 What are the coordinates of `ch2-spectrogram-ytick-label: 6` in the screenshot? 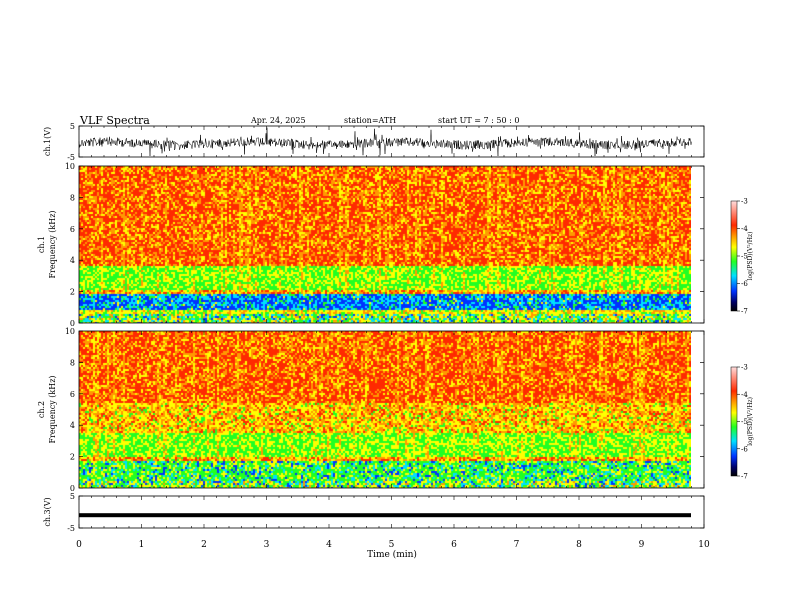 It's located at (72, 394).